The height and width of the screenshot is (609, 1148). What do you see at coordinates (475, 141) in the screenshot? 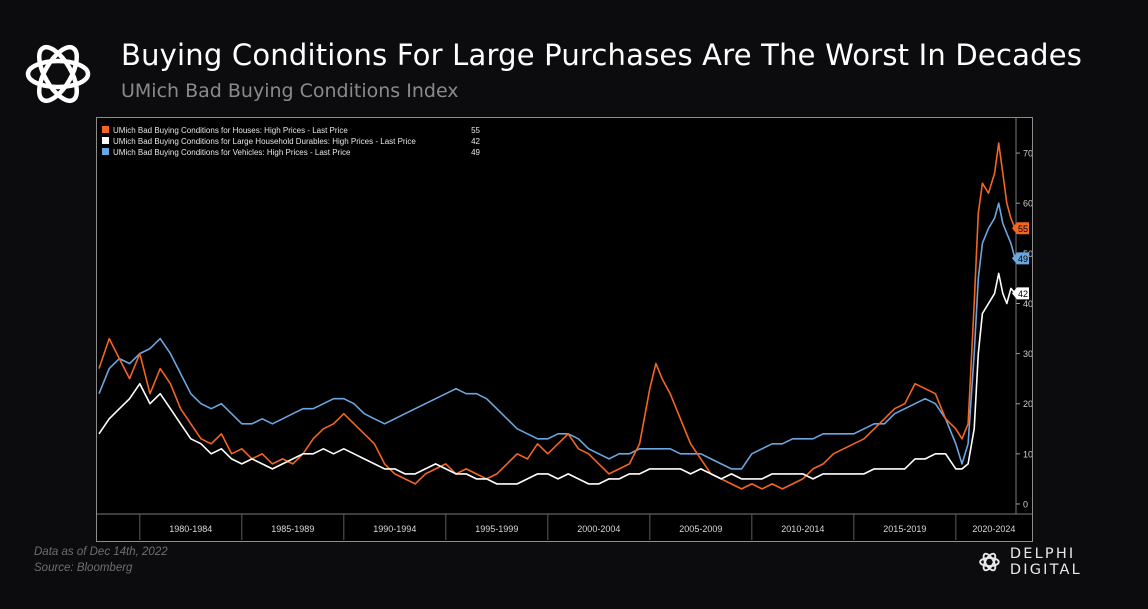
I see `legend-value: 42` at bounding box center [475, 141].